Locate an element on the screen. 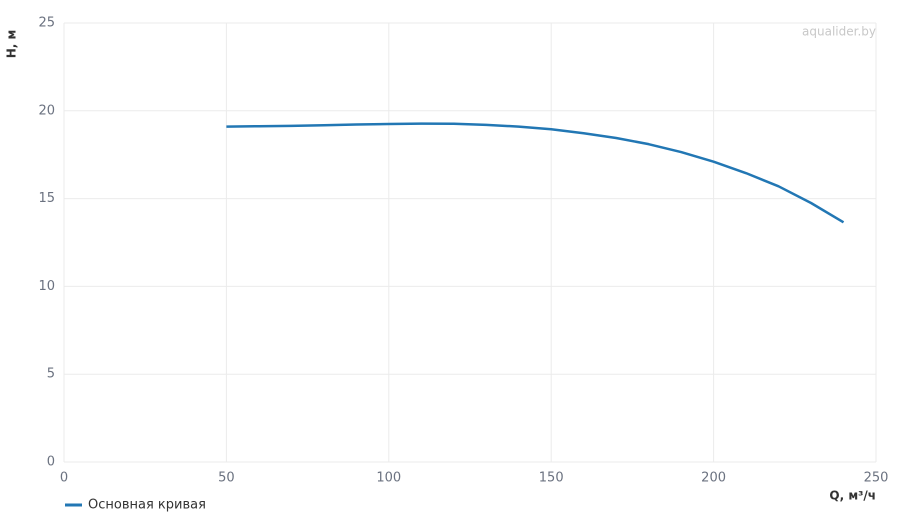  y-tick-label: 25 is located at coordinates (46, 23).